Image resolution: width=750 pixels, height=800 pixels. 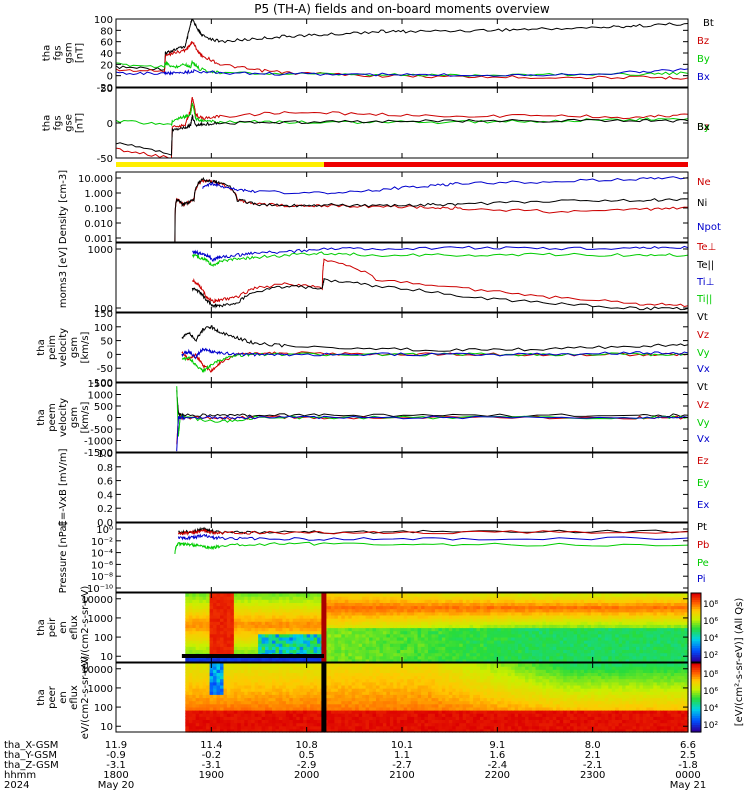 I want to click on colorbar-segment, so click(x=696, y=645).